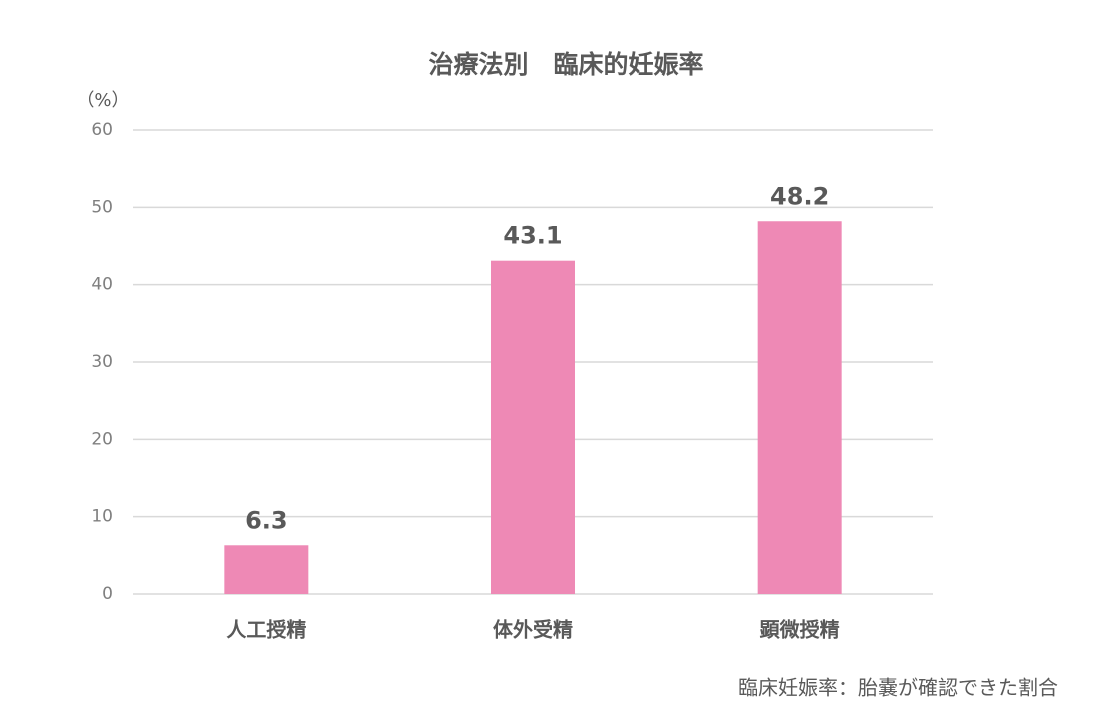  What do you see at coordinates (102, 207) in the screenshot?
I see `y-tick-label: 50` at bounding box center [102, 207].